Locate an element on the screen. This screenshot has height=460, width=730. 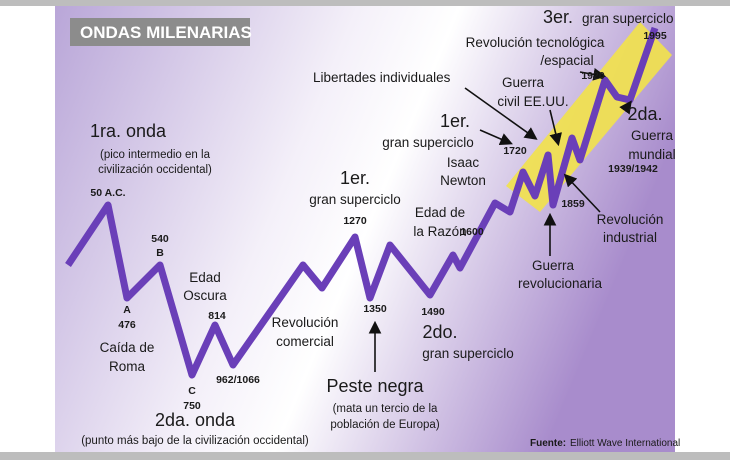
title-box is located at coordinates (160, 32).